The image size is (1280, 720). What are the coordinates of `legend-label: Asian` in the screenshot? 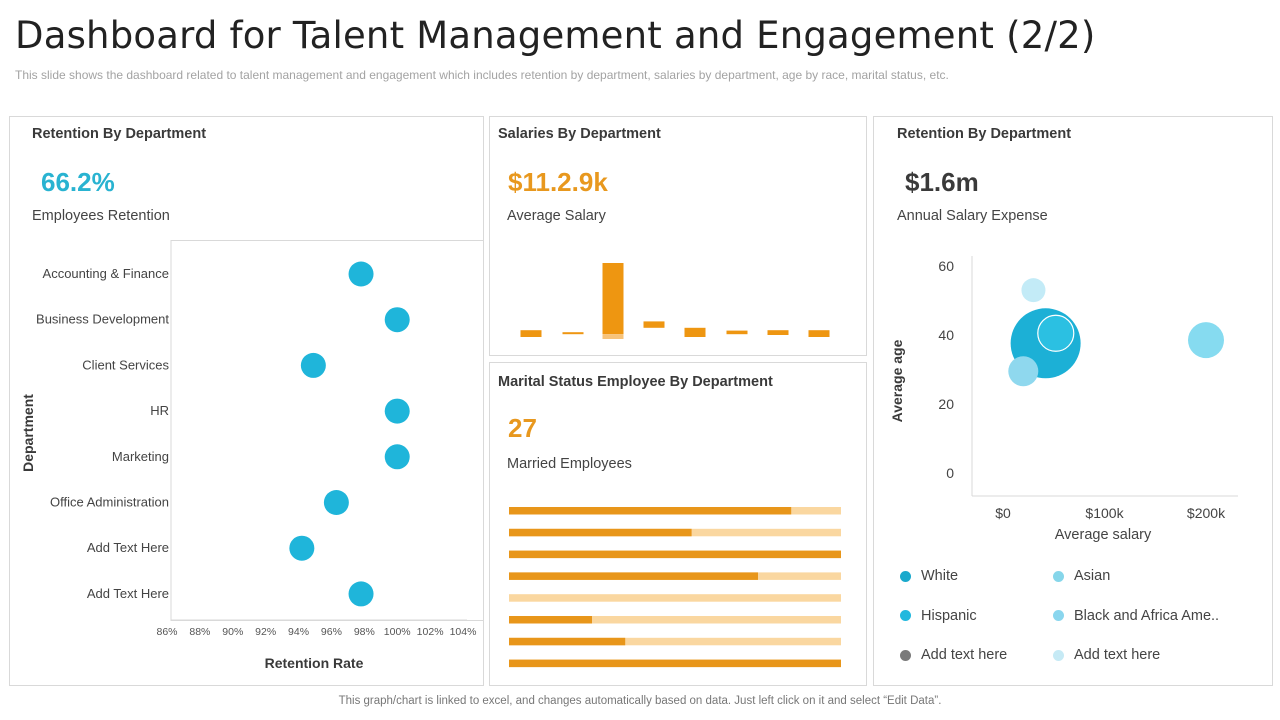 It's located at (1092, 576).